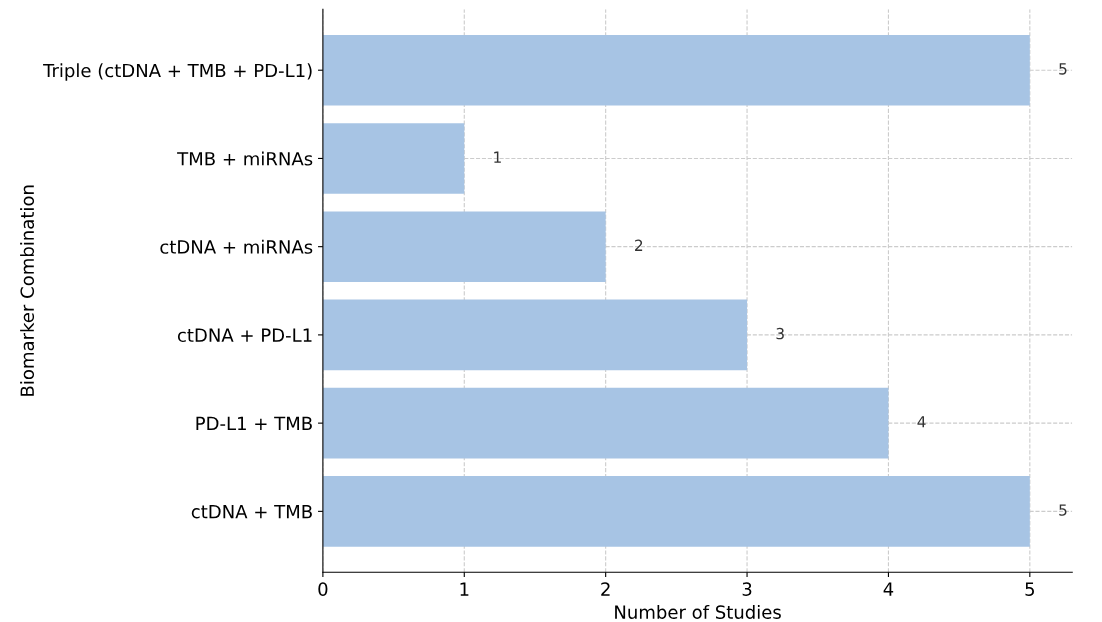 This screenshot has height=622, width=1102. Describe the element at coordinates (464, 589) in the screenshot. I see `x-tick-label: 1` at that location.